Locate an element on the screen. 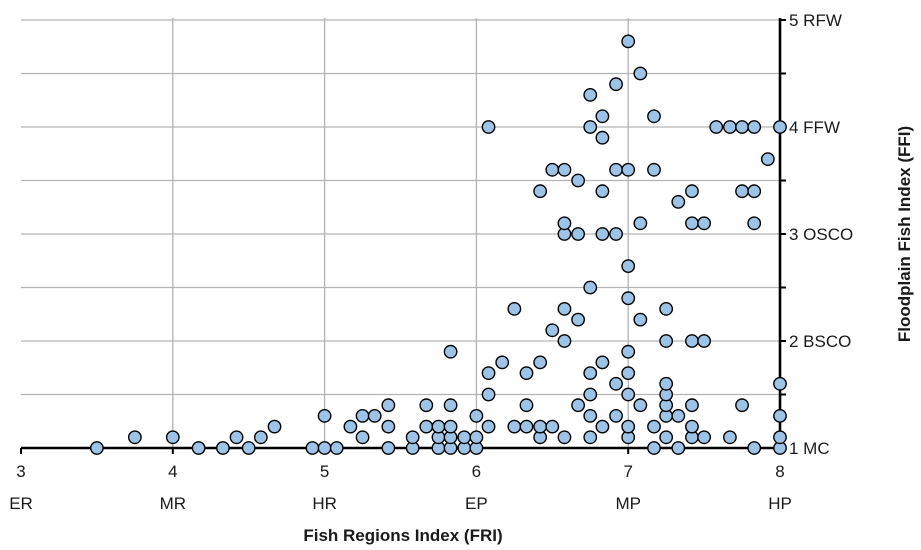 Image resolution: width=921 pixels, height=550 pixels. x-tick-label: 5 is located at coordinates (324, 471).